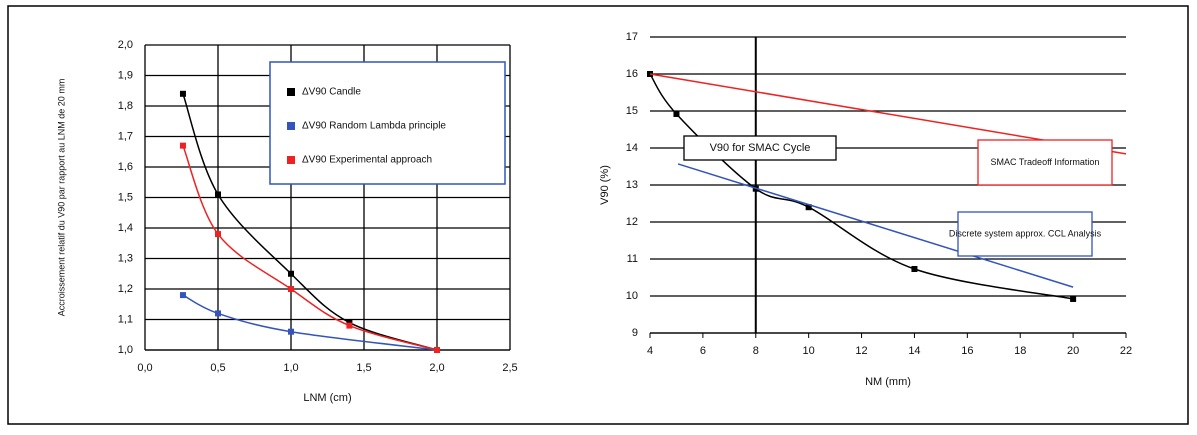 The image size is (1197, 435). I want to click on x-tick-label: 8, so click(756, 351).